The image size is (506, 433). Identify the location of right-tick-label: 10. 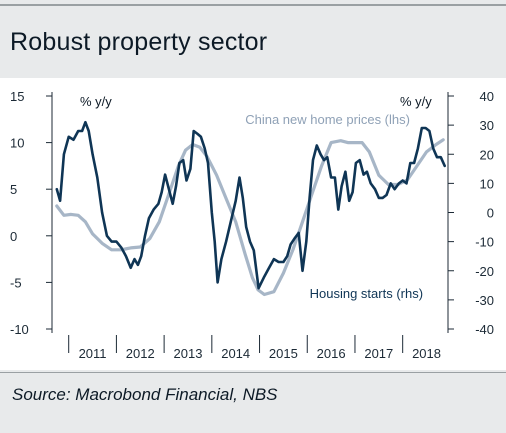
(487, 183).